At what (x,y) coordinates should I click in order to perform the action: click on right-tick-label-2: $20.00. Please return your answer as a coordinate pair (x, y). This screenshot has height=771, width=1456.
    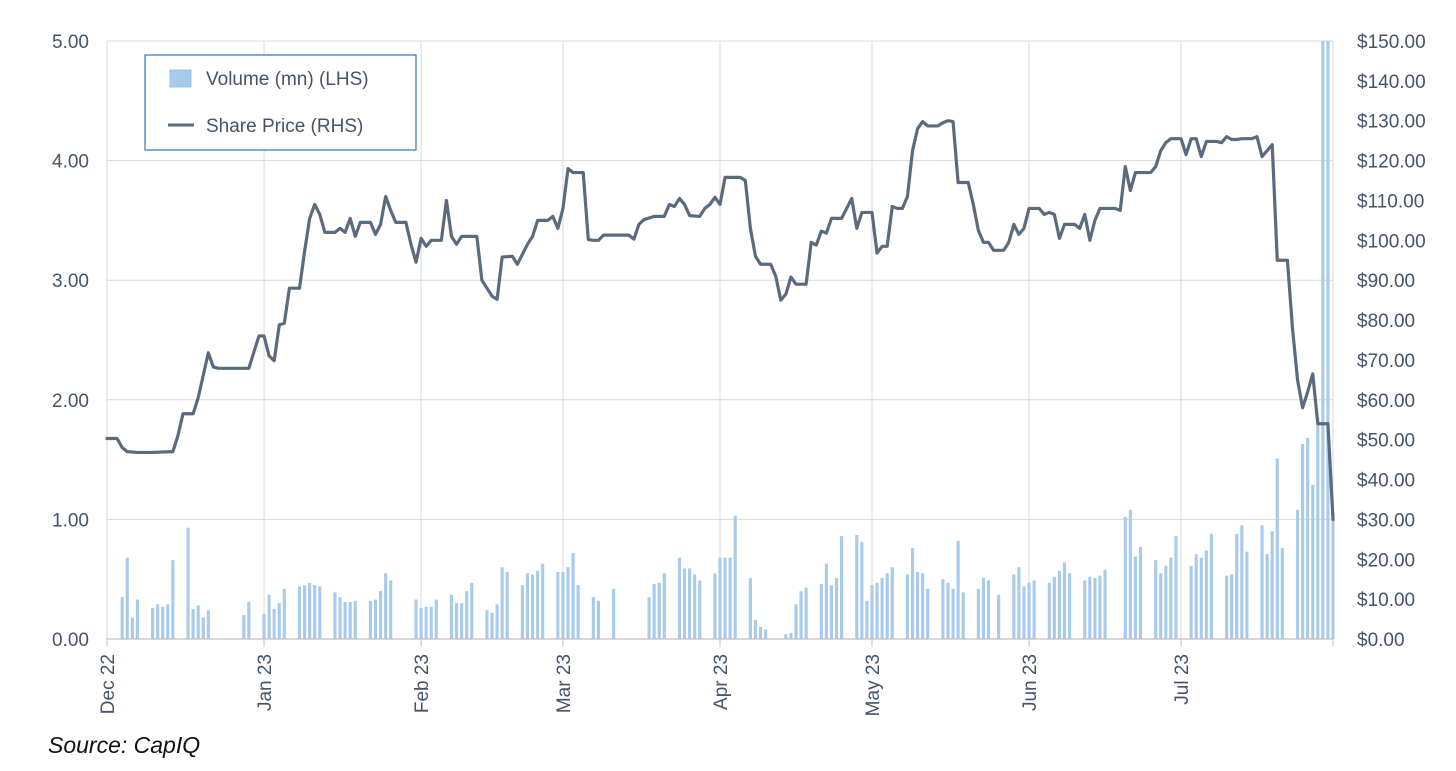
    Looking at the image, I should click on (1386, 560).